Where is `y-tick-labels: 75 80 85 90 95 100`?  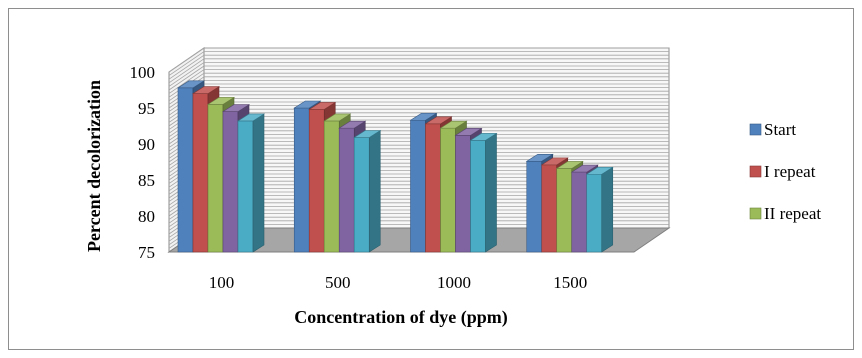 y-tick-labels: 75 80 85 90 95 100 is located at coordinates (143, 162).